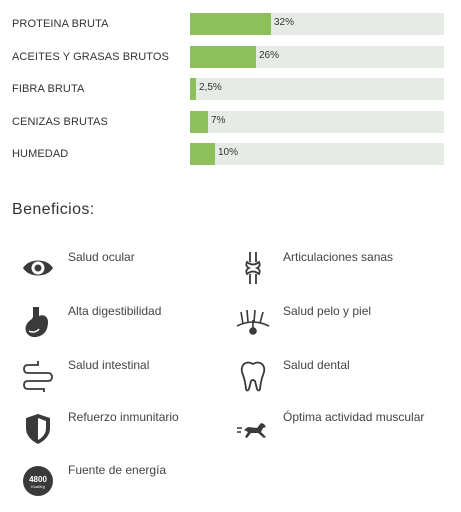 Image resolution: width=461 pixels, height=512 pixels. What do you see at coordinates (284, 22) in the screenshot?
I see `nutrient-value: 32%` at bounding box center [284, 22].